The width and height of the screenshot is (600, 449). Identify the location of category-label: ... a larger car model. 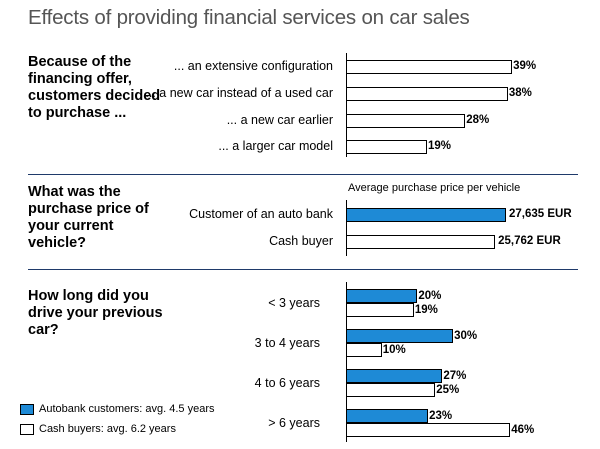
(275, 146).